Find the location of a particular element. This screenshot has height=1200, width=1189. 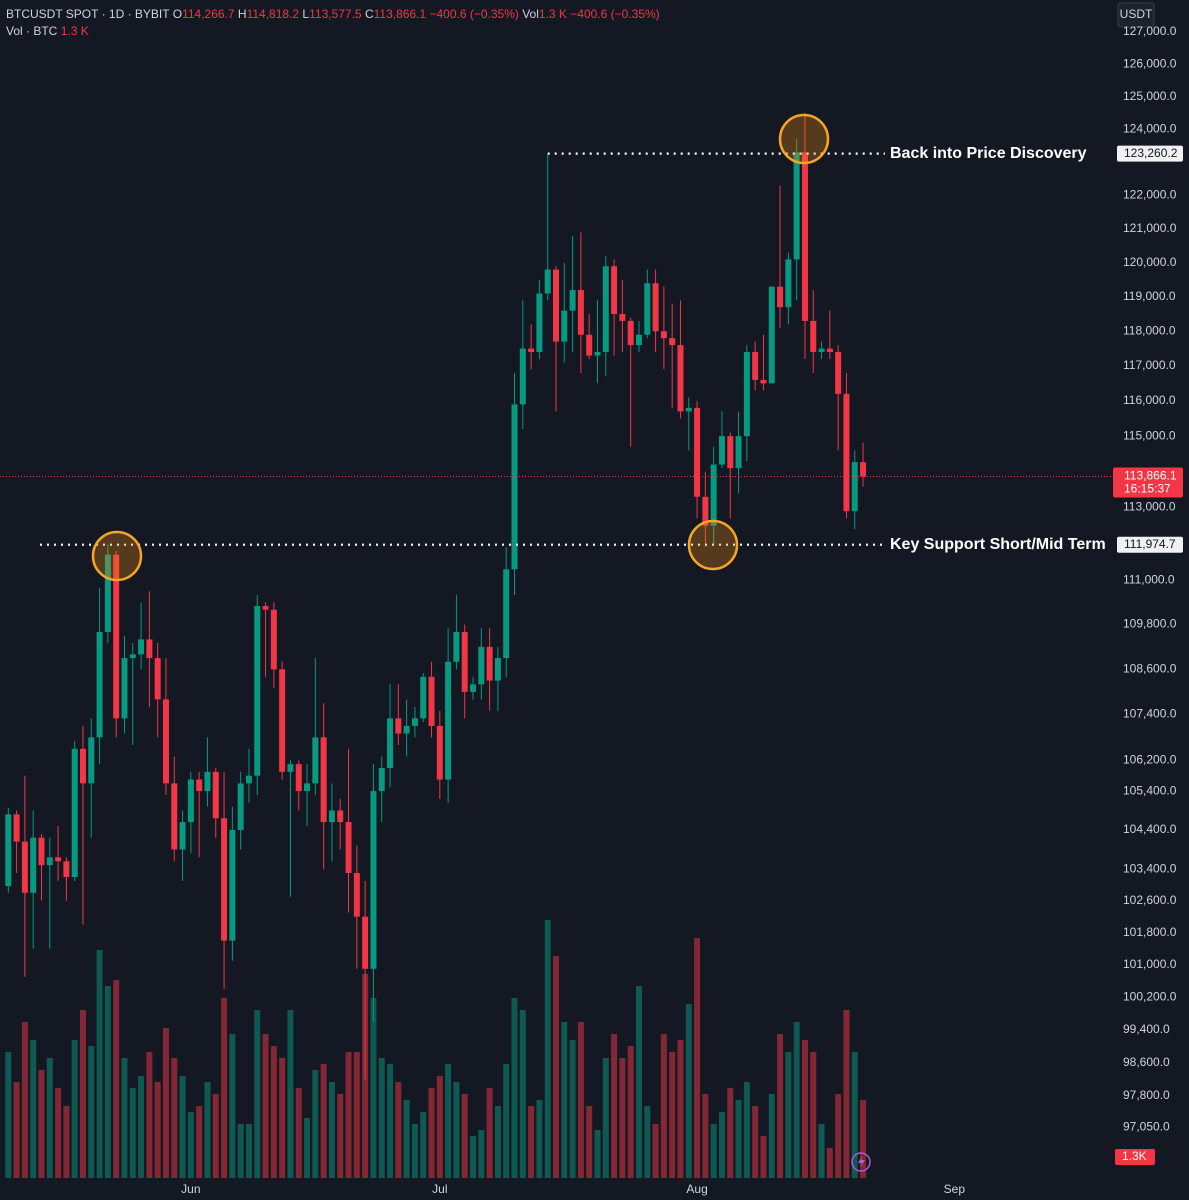

x-tick-label: Aug is located at coordinates (696, 1189).